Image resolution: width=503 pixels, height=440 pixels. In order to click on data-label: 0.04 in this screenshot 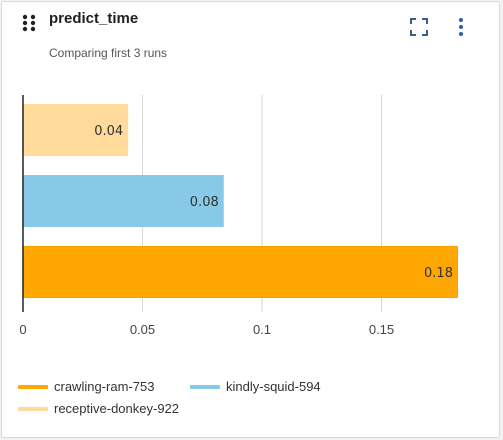, I will do `click(108, 131)`.